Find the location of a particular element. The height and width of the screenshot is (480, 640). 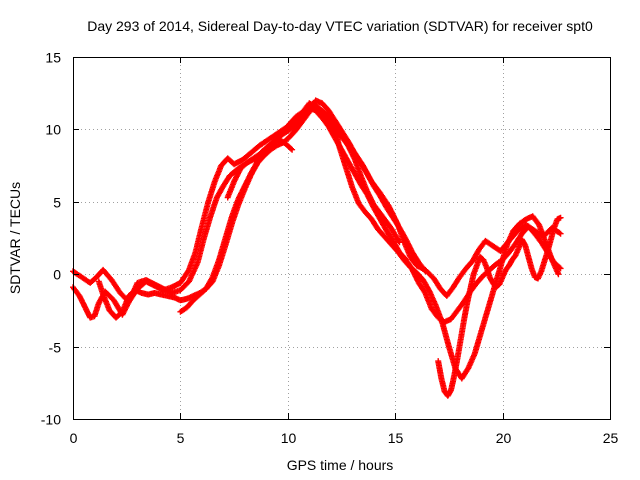

y-tick-label: -10 is located at coordinates (51, 420).